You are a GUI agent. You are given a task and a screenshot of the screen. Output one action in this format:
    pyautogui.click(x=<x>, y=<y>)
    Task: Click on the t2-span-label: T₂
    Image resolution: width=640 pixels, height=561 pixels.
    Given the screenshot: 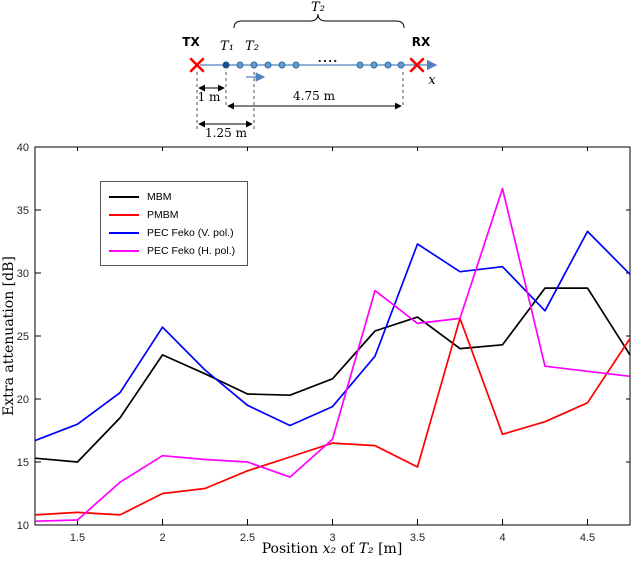 What is the action you would take?
    pyautogui.click(x=318, y=7)
    